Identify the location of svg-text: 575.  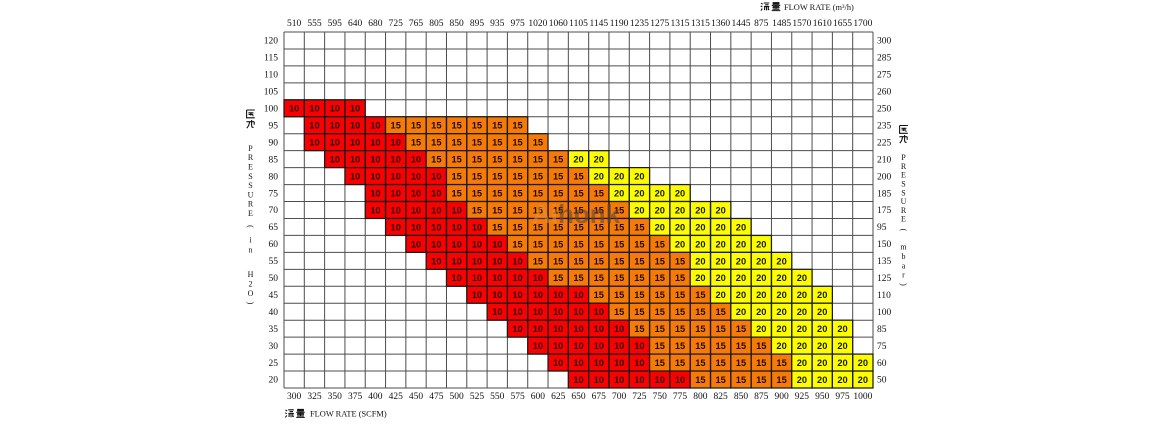
(517, 397).